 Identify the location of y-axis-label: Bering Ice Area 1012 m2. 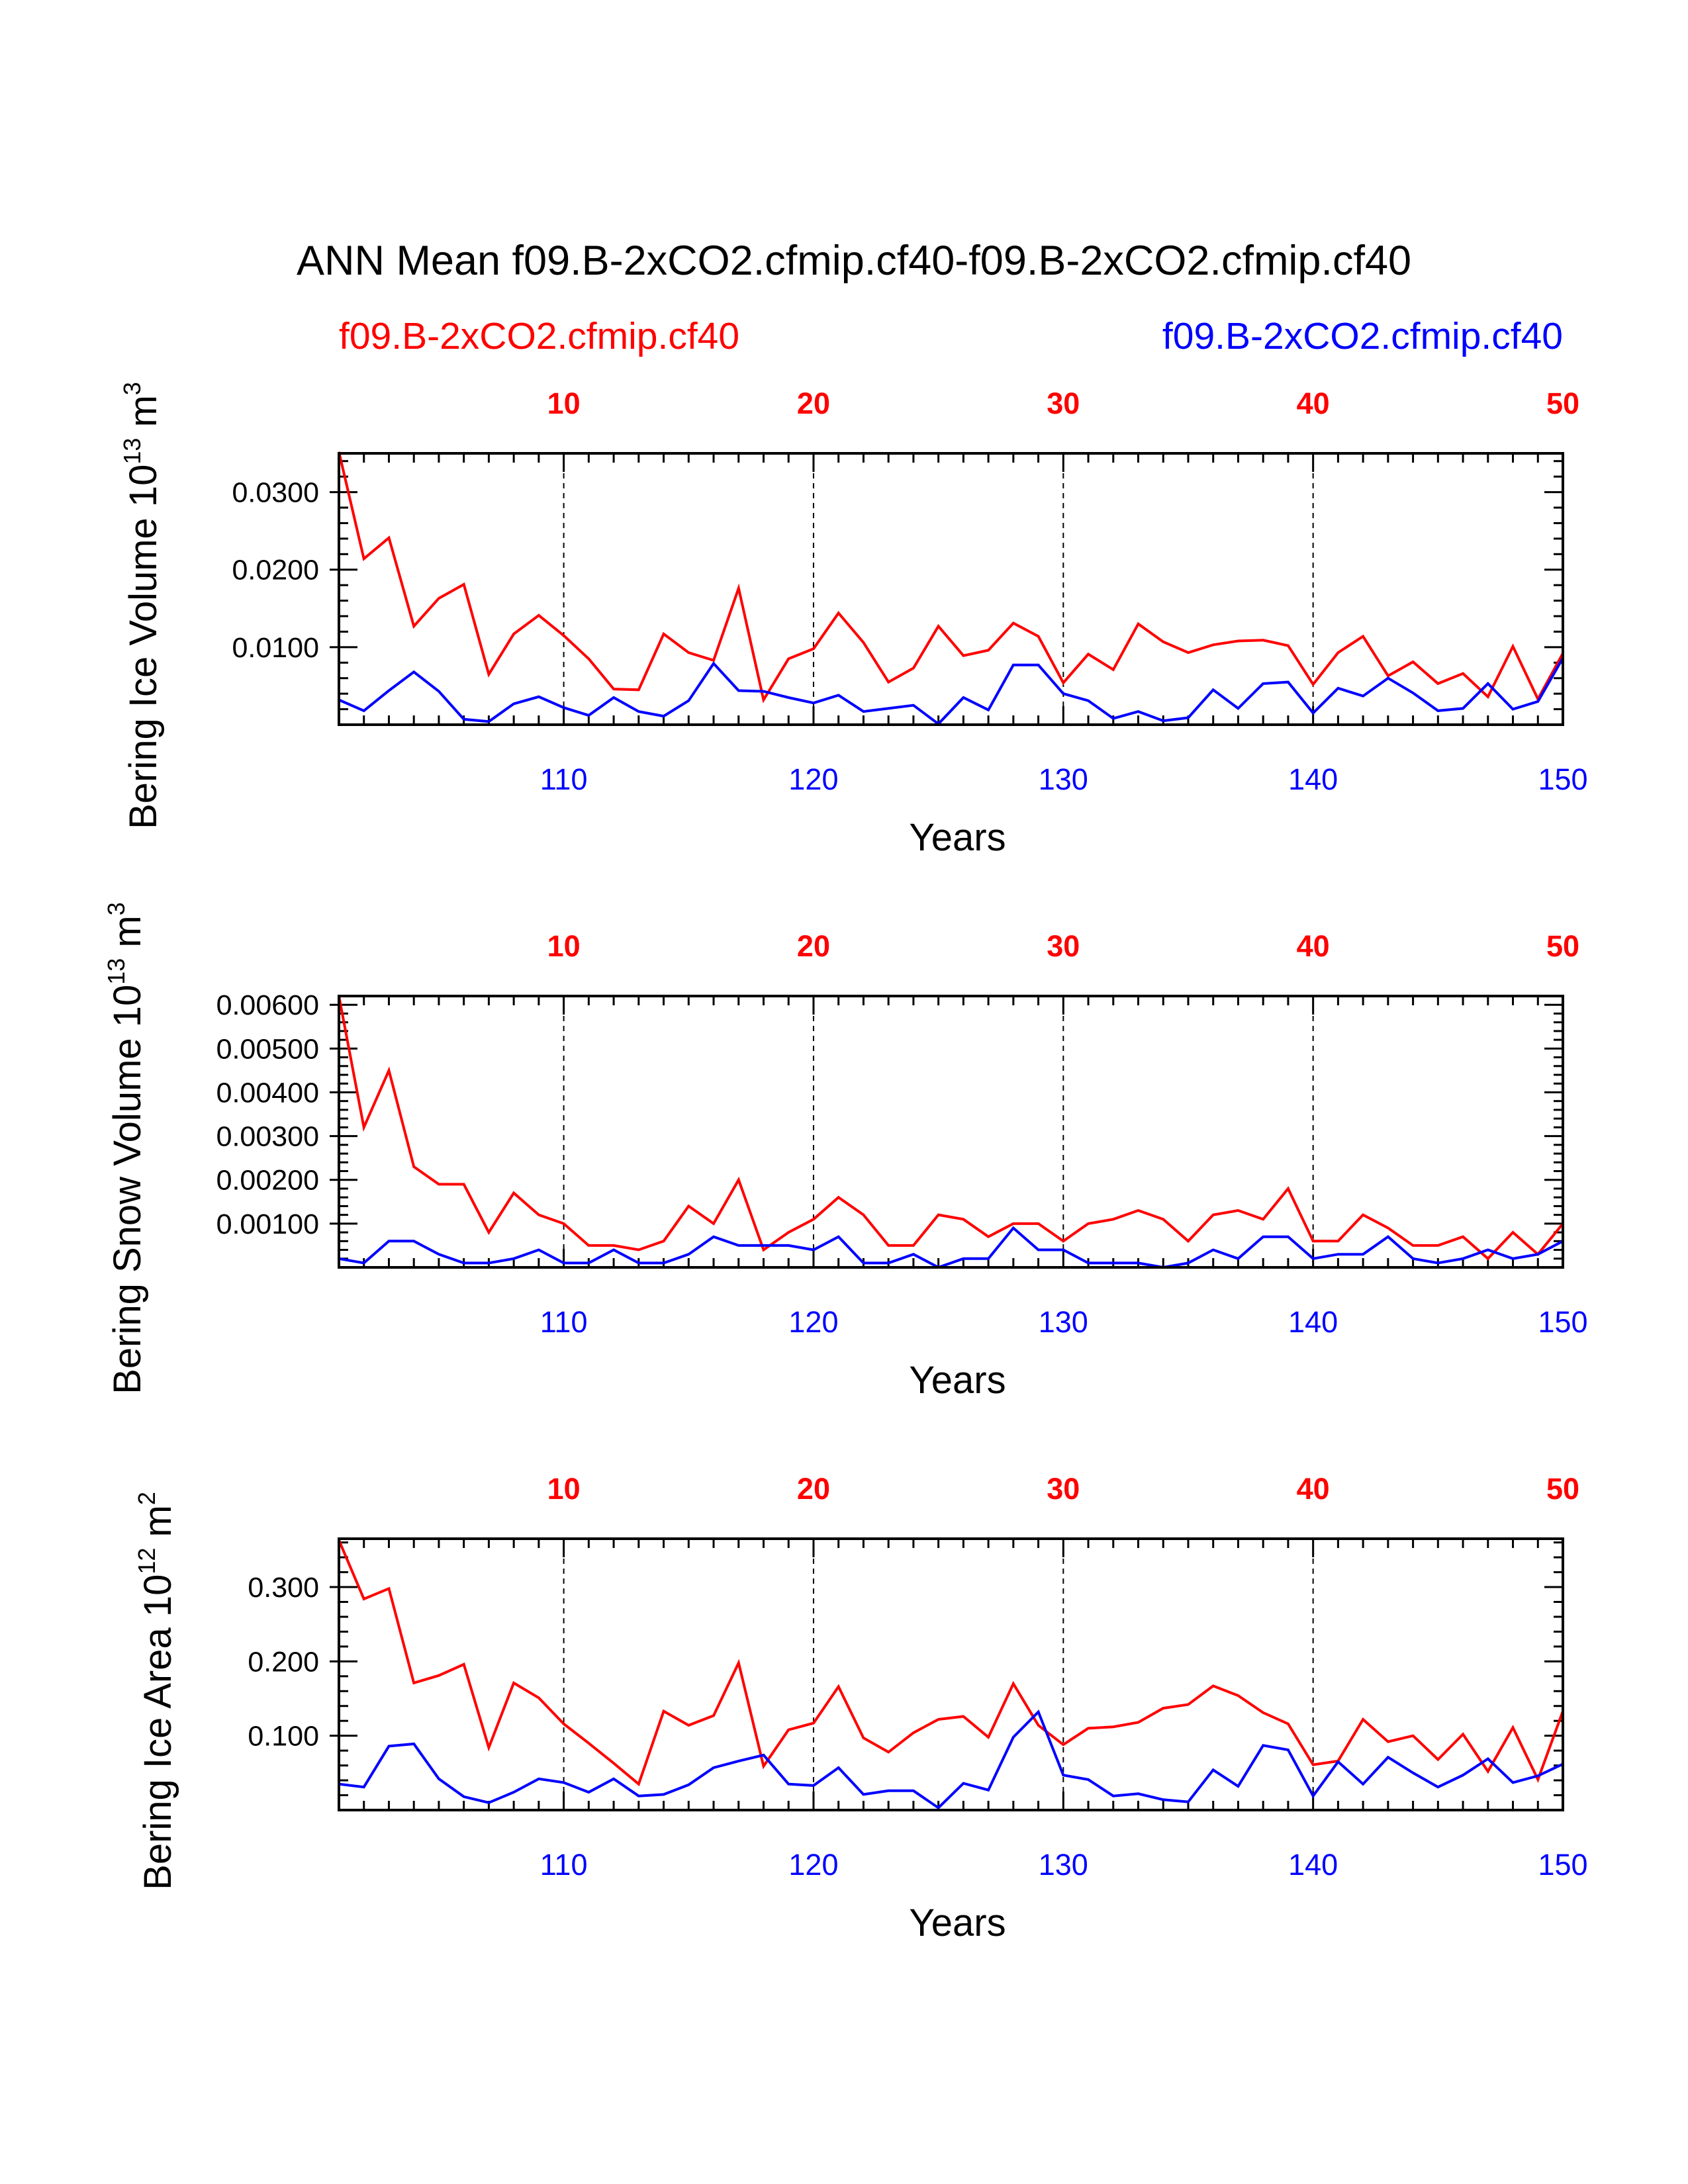
(156, 1691).